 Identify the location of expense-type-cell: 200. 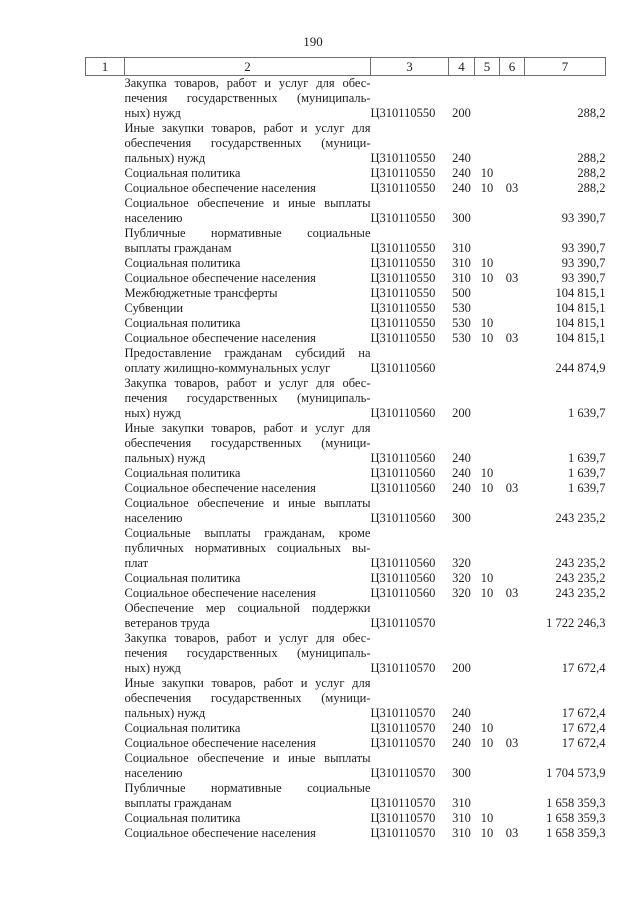
(461, 413).